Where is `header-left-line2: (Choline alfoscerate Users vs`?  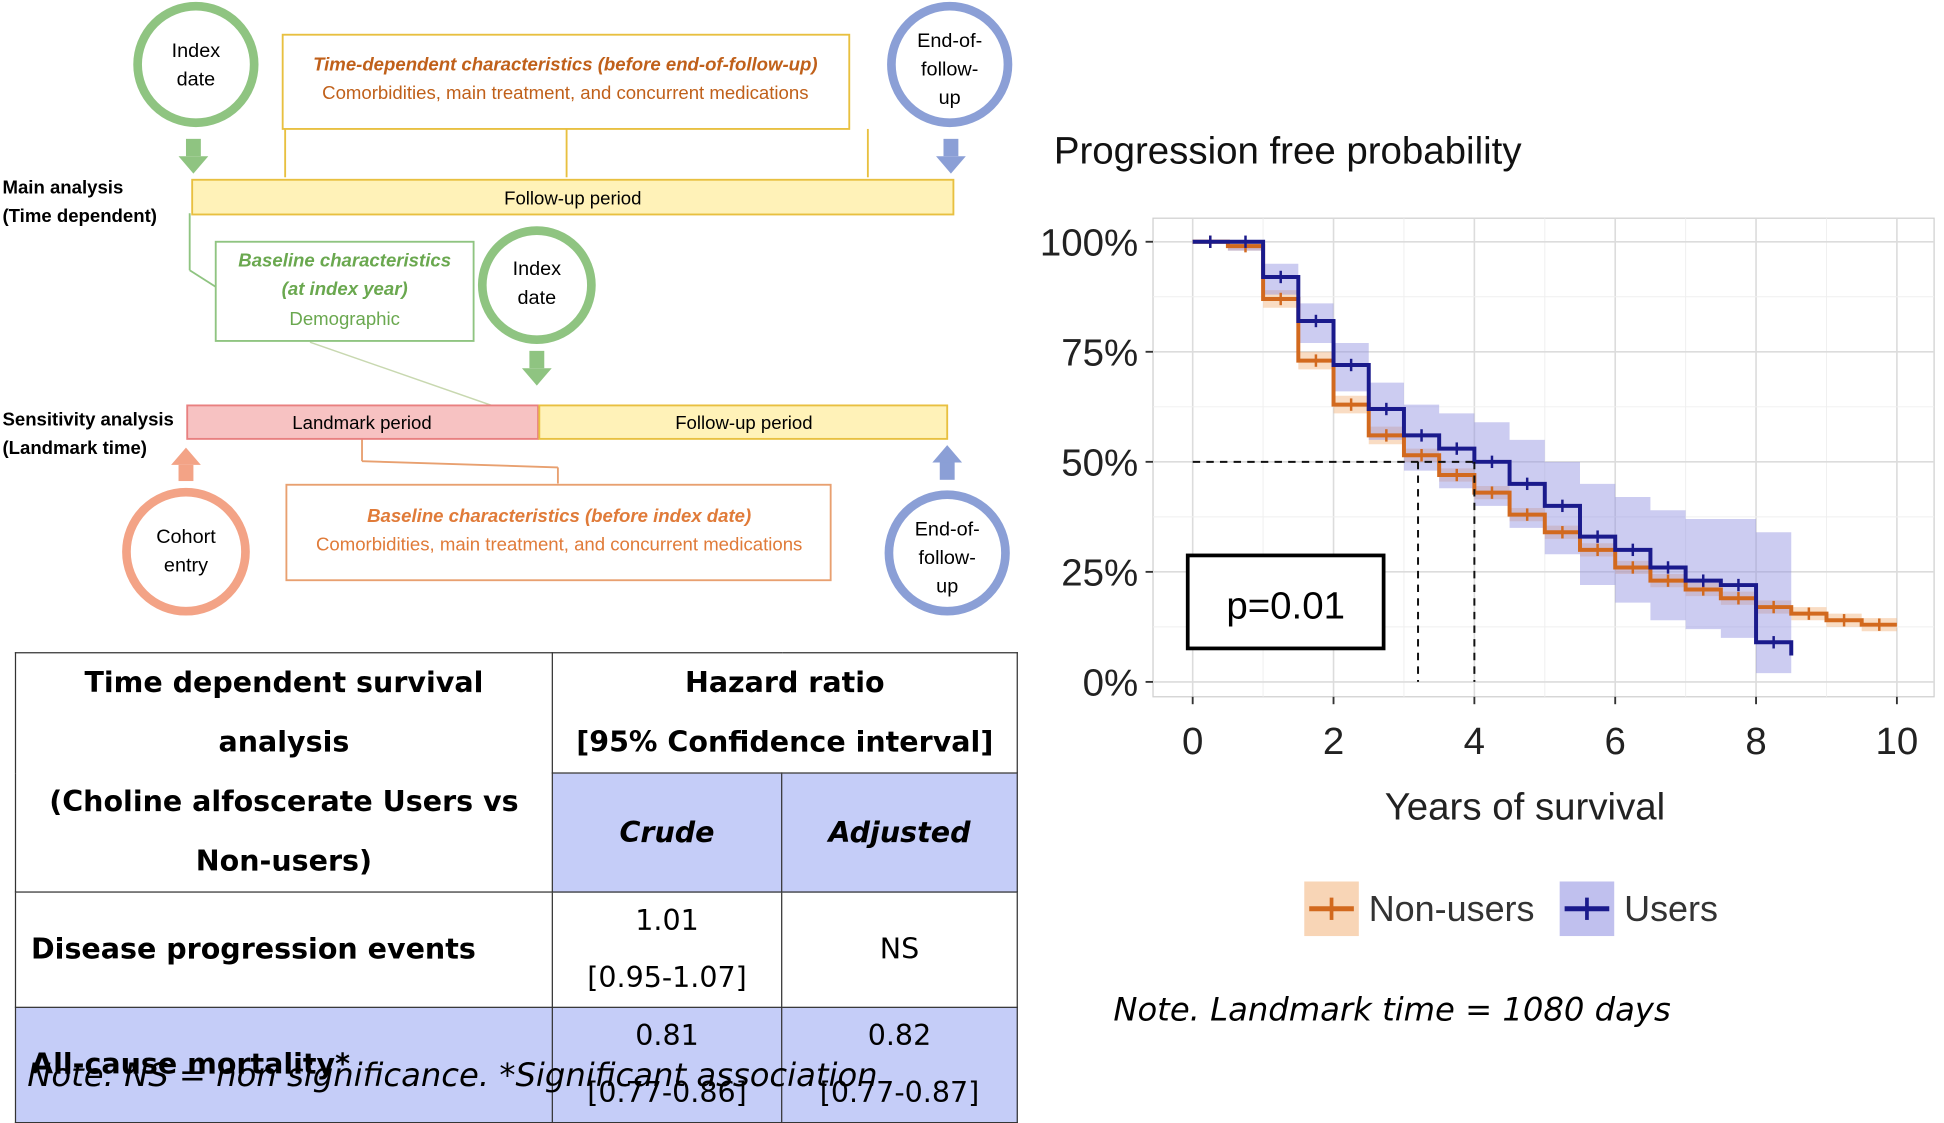
header-left-line2: (Choline alfoscerate Users vs is located at coordinates (284, 802).